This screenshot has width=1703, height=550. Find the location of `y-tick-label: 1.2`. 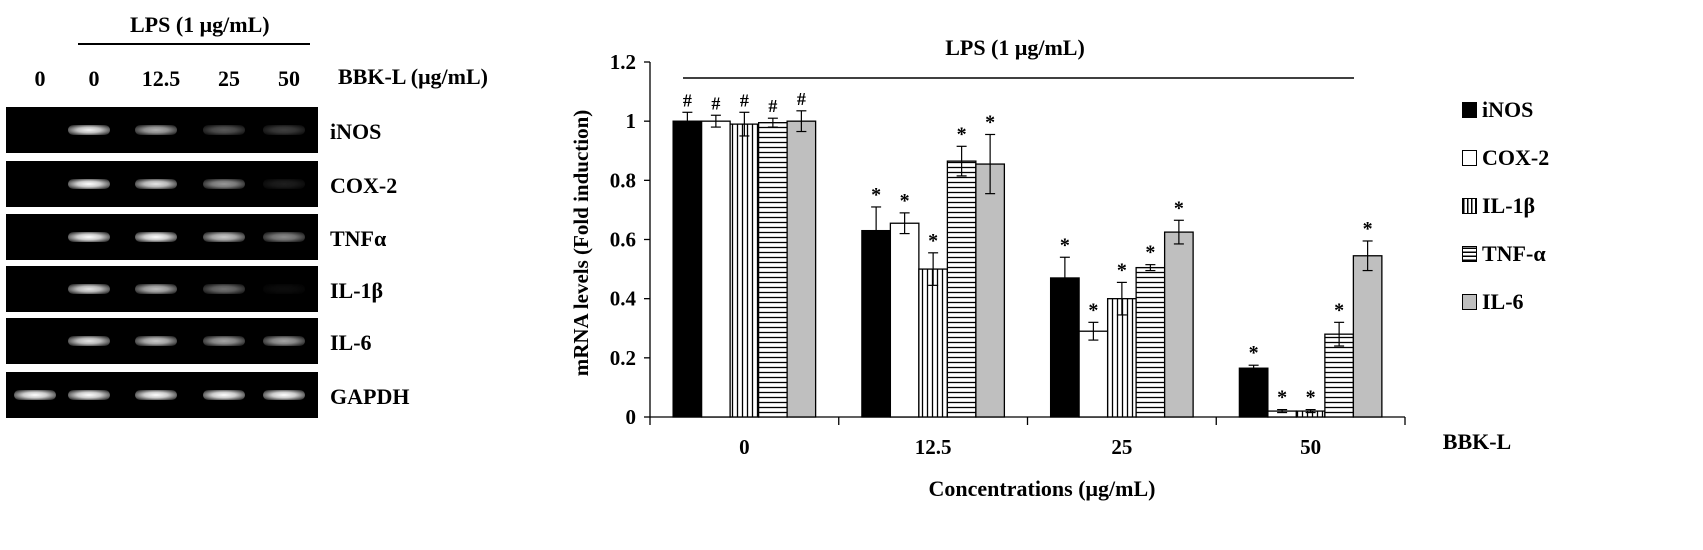

y-tick-label: 1.2 is located at coordinates (623, 62).